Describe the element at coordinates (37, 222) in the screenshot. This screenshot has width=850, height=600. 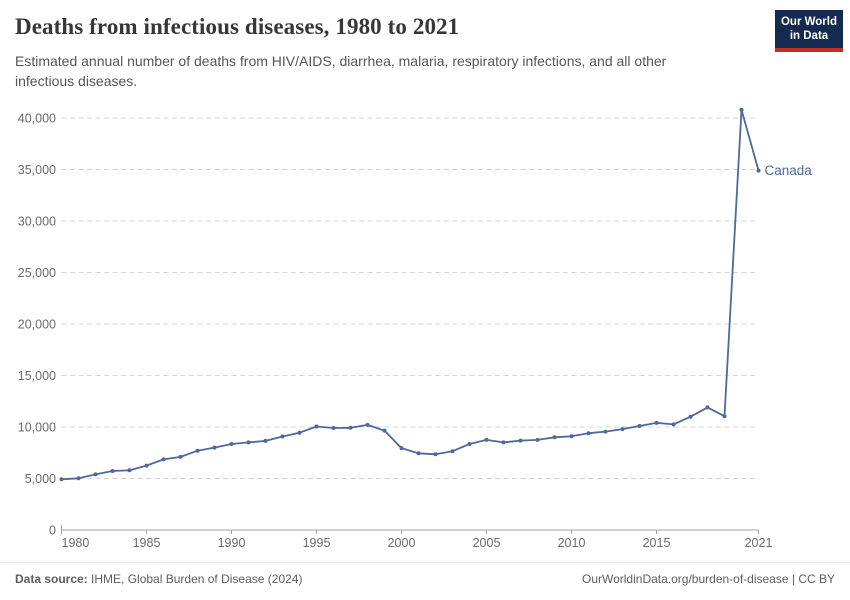
I see `y-tick-label: 30,000` at that location.